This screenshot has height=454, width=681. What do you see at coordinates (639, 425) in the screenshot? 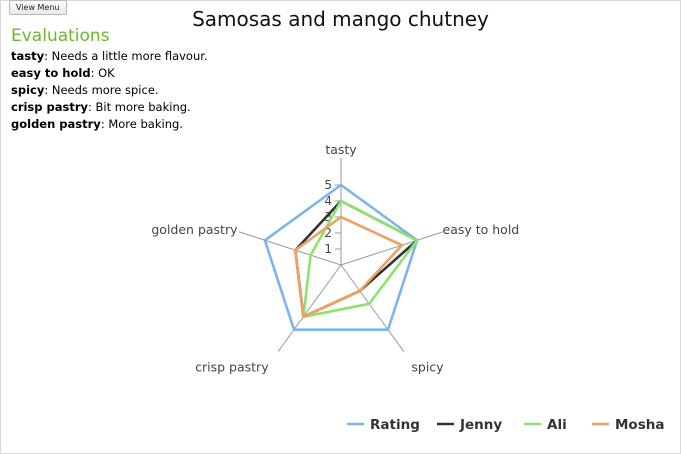
I see `legend-label-mosha: Mosha` at bounding box center [639, 425].